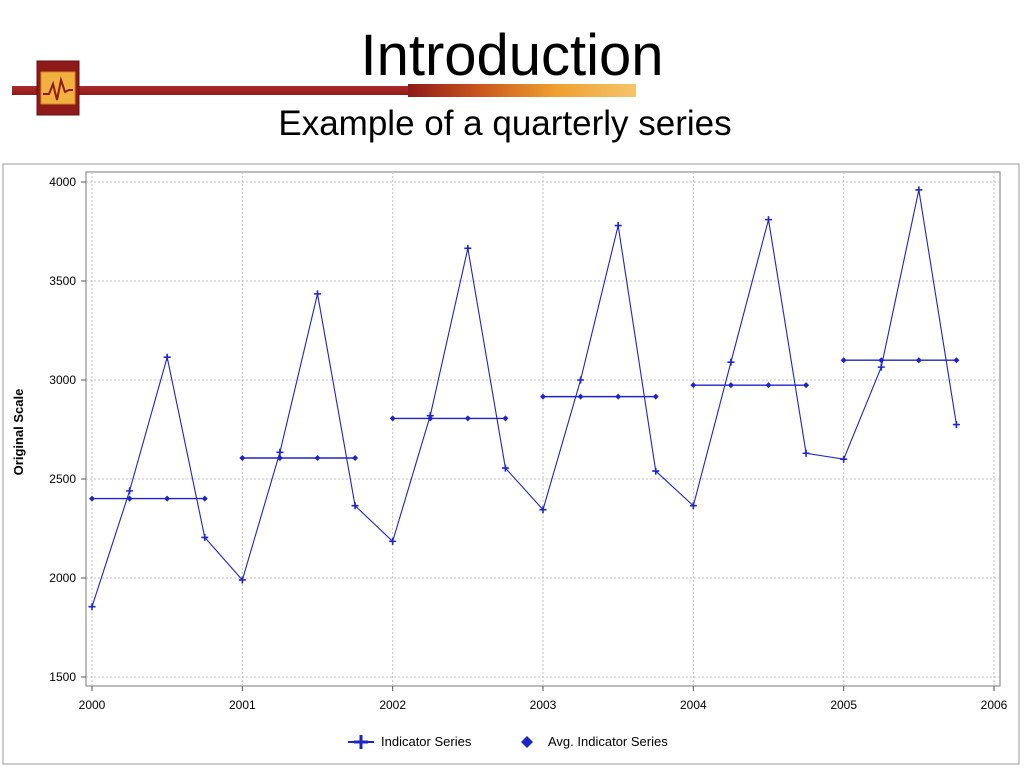 The image size is (1024, 768). I want to click on legend: Indicator Series Avg. Indicator Series, so click(508, 741).